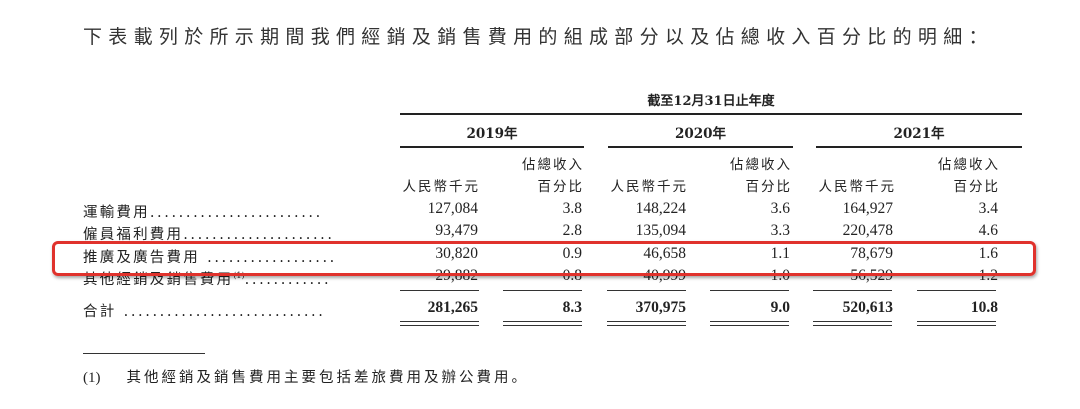  I want to click on cell: 3.4, so click(988, 208).